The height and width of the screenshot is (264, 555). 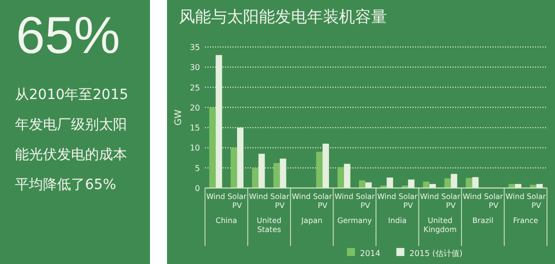 I want to click on y-tick-label: 35, so click(x=195, y=47).